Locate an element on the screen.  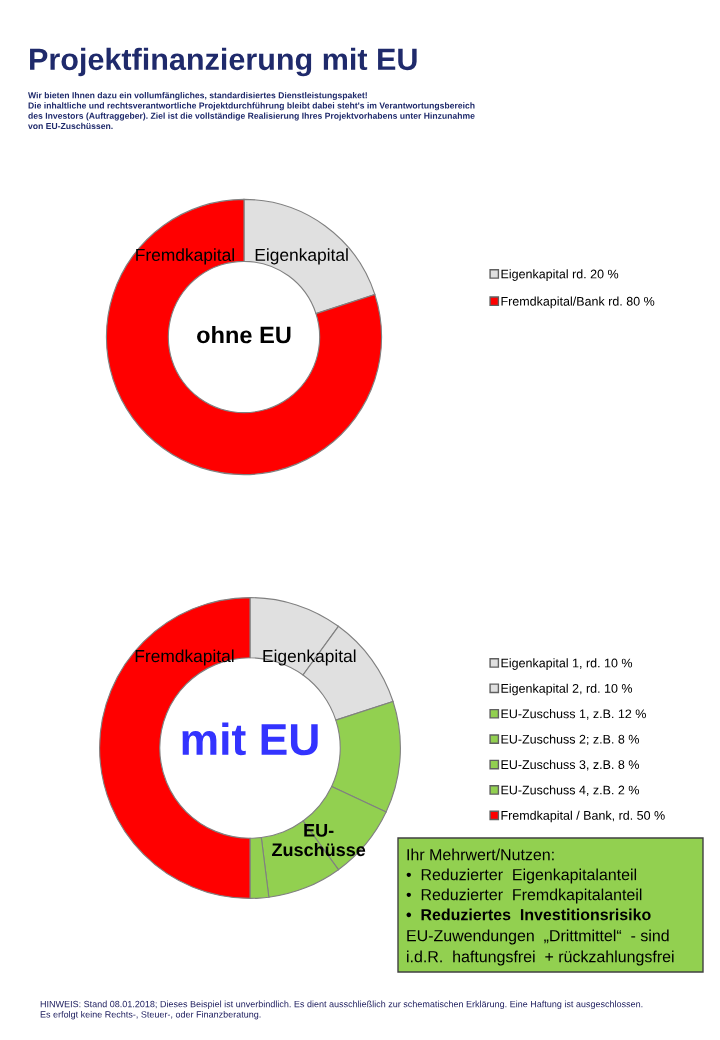
chart-title: Projektfinanzierung mit EU is located at coordinates (223, 62).